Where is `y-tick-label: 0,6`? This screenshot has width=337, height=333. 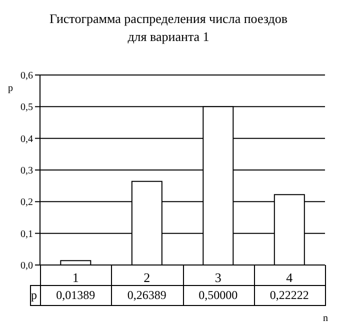 y-tick-label: 0,6 is located at coordinates (26, 76).